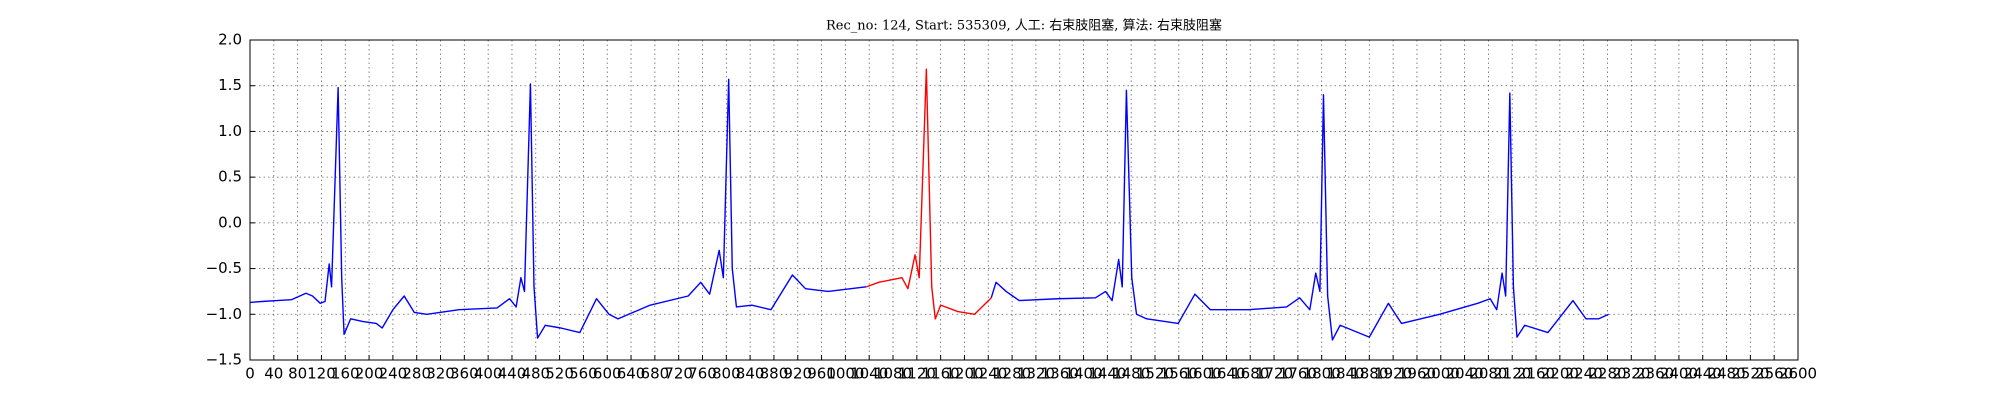 The width and height of the screenshot is (2000, 400). What do you see at coordinates (583, 374) in the screenshot?
I see `x-tick-label: 560` at bounding box center [583, 374].